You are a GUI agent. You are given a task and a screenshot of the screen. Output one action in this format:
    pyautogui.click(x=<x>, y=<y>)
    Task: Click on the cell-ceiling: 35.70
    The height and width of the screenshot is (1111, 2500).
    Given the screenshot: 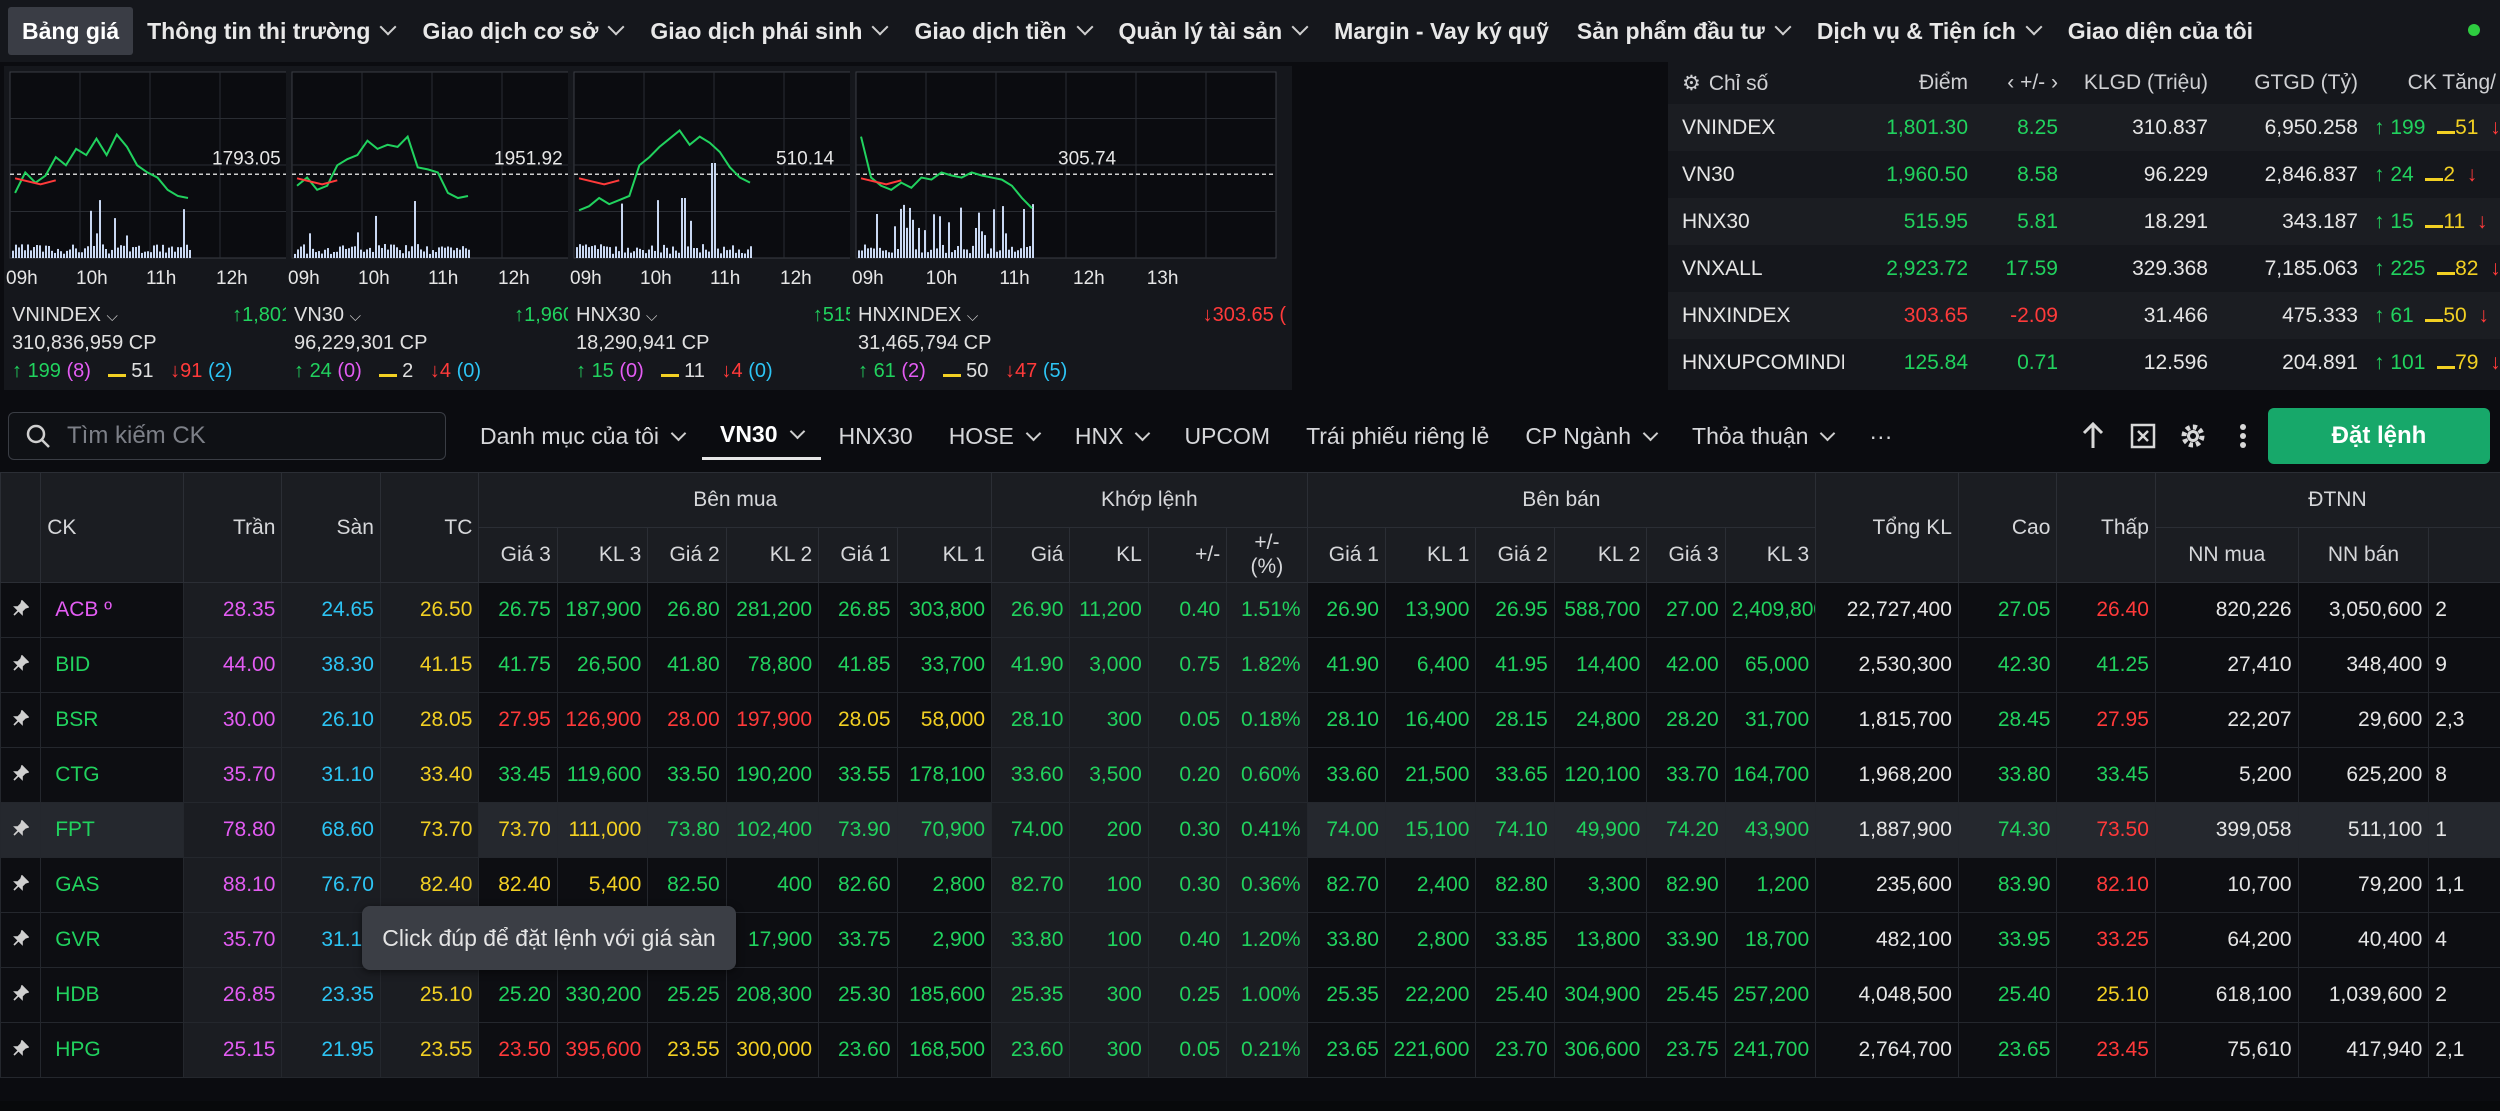 What is the action you would take?
    pyautogui.click(x=232, y=940)
    